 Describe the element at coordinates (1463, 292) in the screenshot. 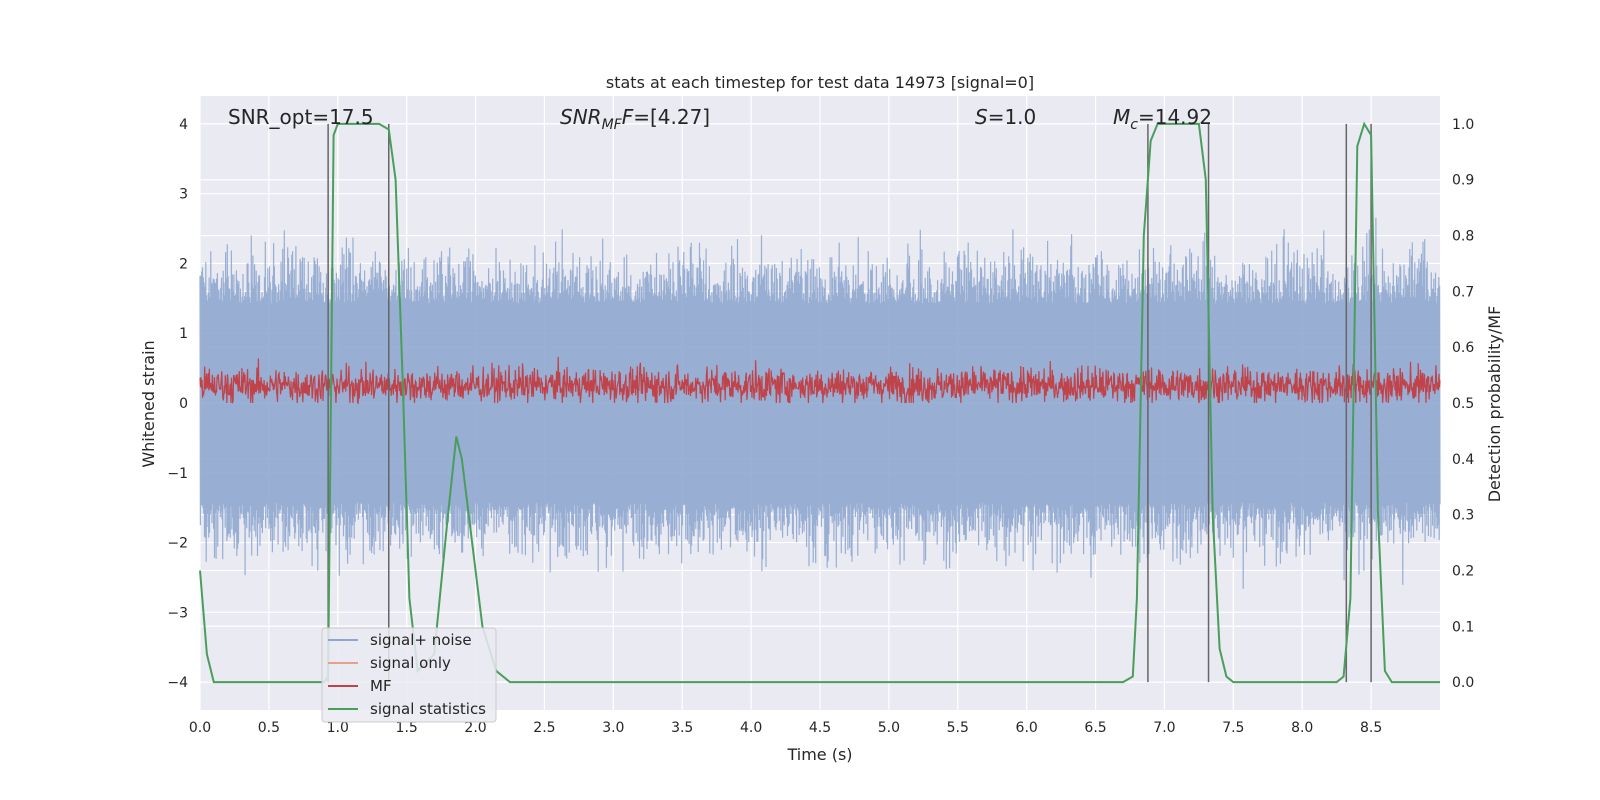

I see `y-right-tick-label: 0.7` at that location.